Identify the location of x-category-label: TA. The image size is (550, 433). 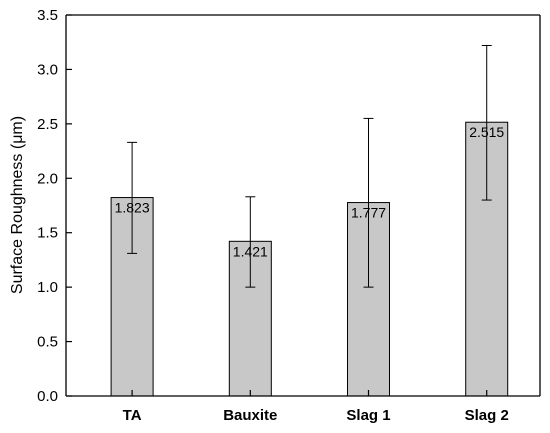
(132, 415).